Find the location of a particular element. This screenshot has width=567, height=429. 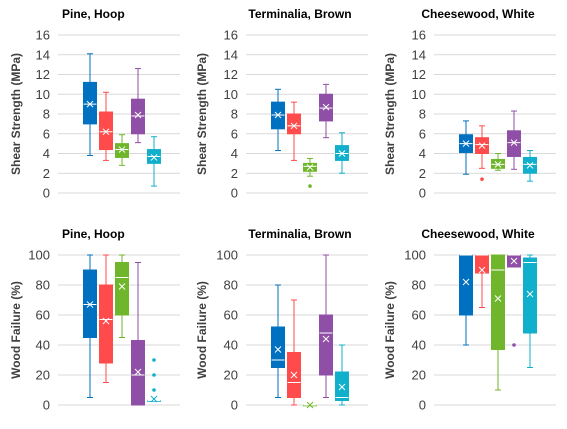

y-tick-label: 2 is located at coordinates (46, 173).